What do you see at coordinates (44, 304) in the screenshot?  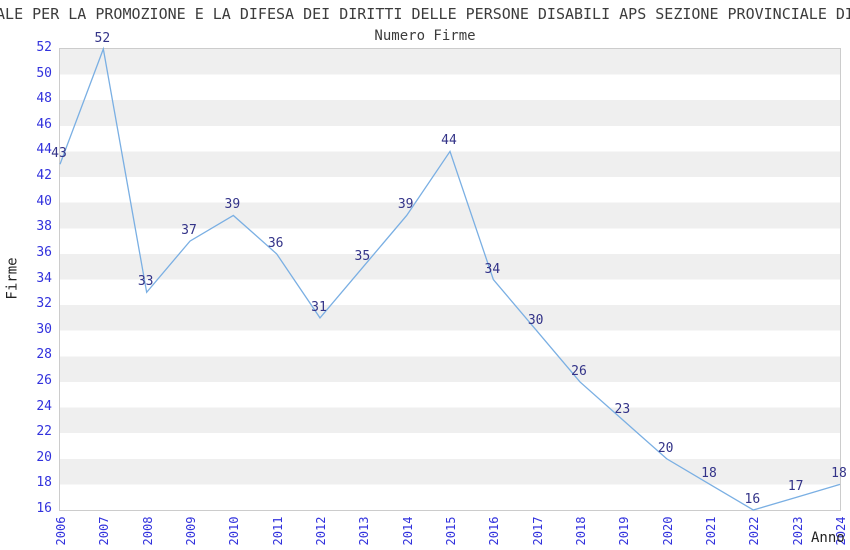 I see `y-tick-label: 32` at bounding box center [44, 304].